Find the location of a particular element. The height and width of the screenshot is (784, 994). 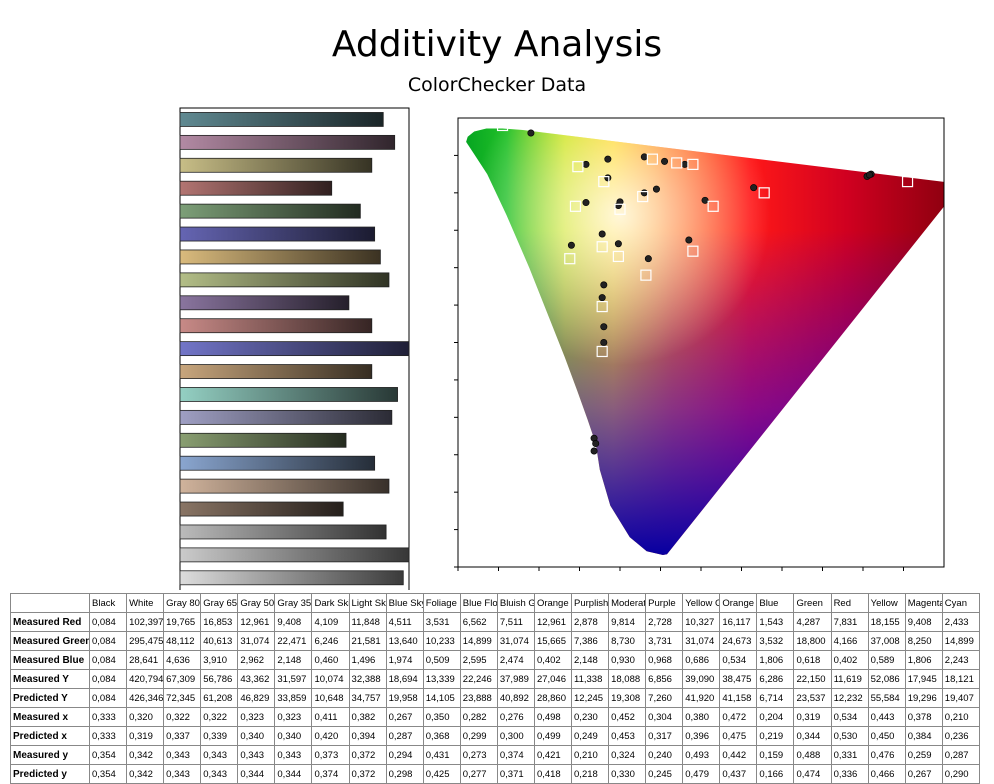

table-cell: 16,117 is located at coordinates (738, 622).